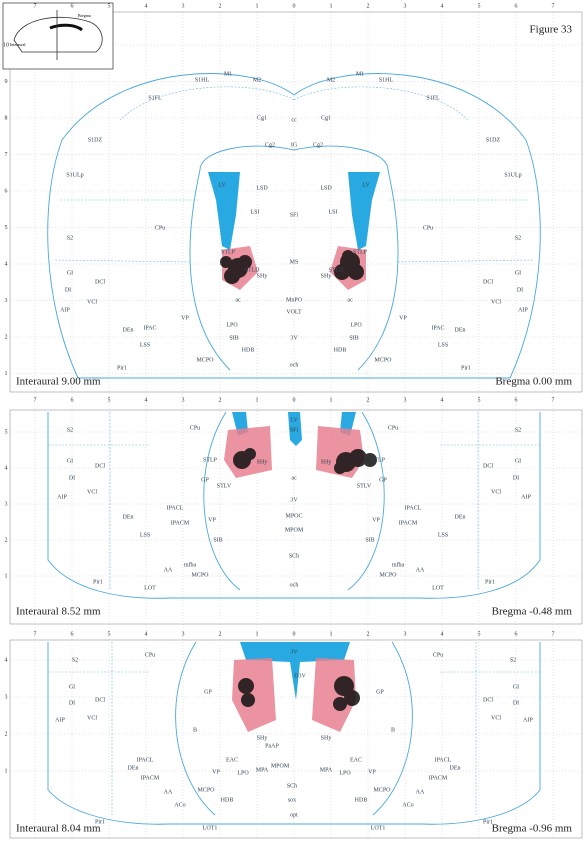  What do you see at coordinates (294, 420) in the screenshot?
I see `midline-label: LV` at bounding box center [294, 420].